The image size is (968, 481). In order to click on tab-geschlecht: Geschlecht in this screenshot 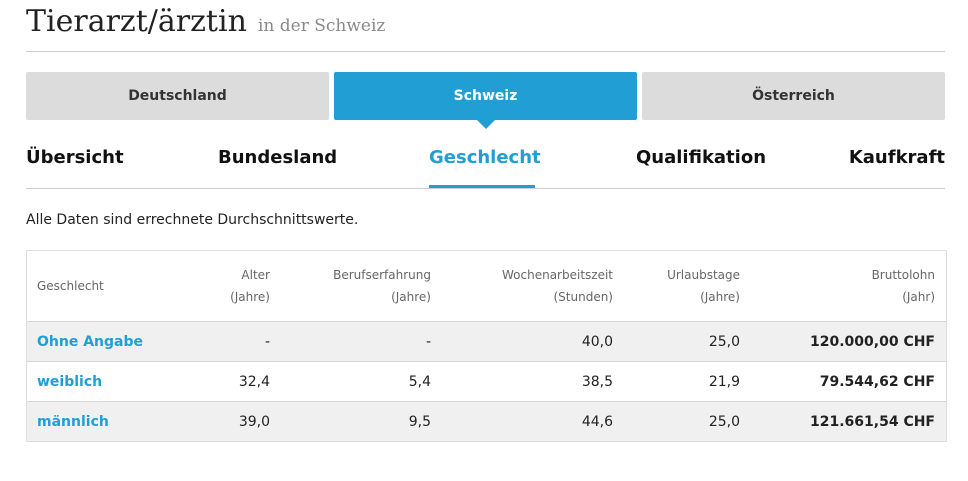, I will do `click(485, 157)`.